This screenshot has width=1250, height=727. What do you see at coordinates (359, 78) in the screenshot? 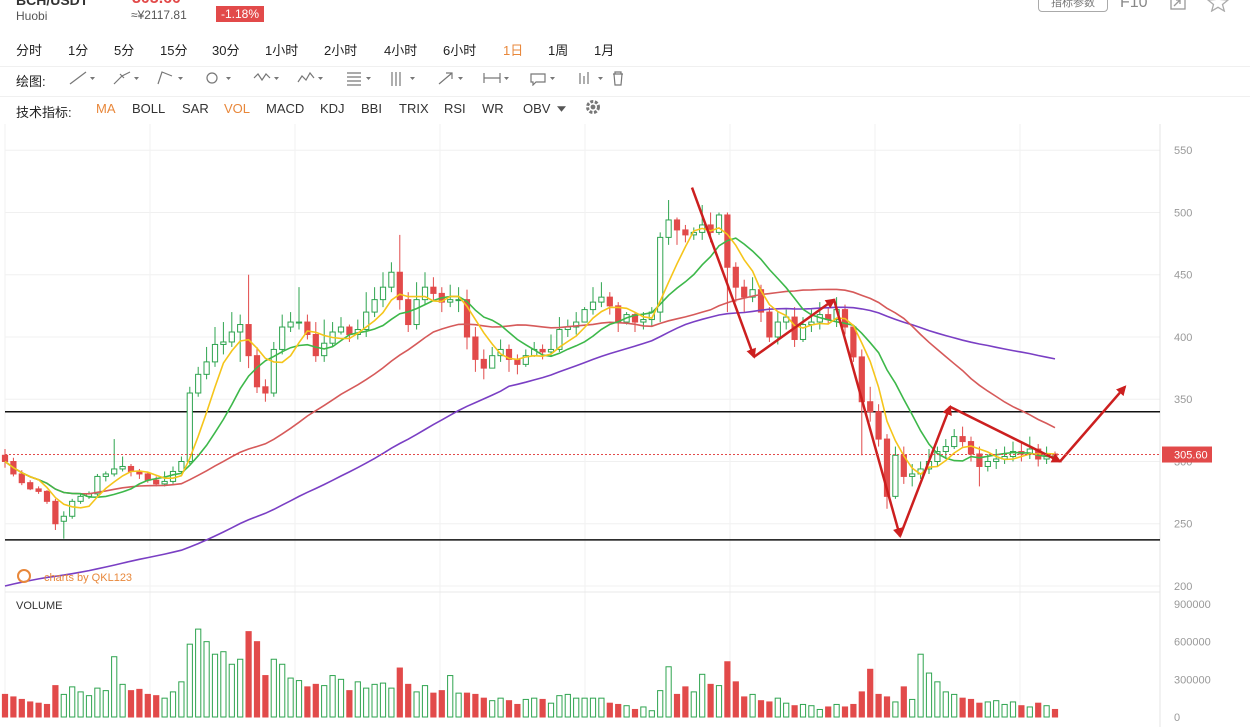
I see `fib-tool-icon` at bounding box center [359, 78].